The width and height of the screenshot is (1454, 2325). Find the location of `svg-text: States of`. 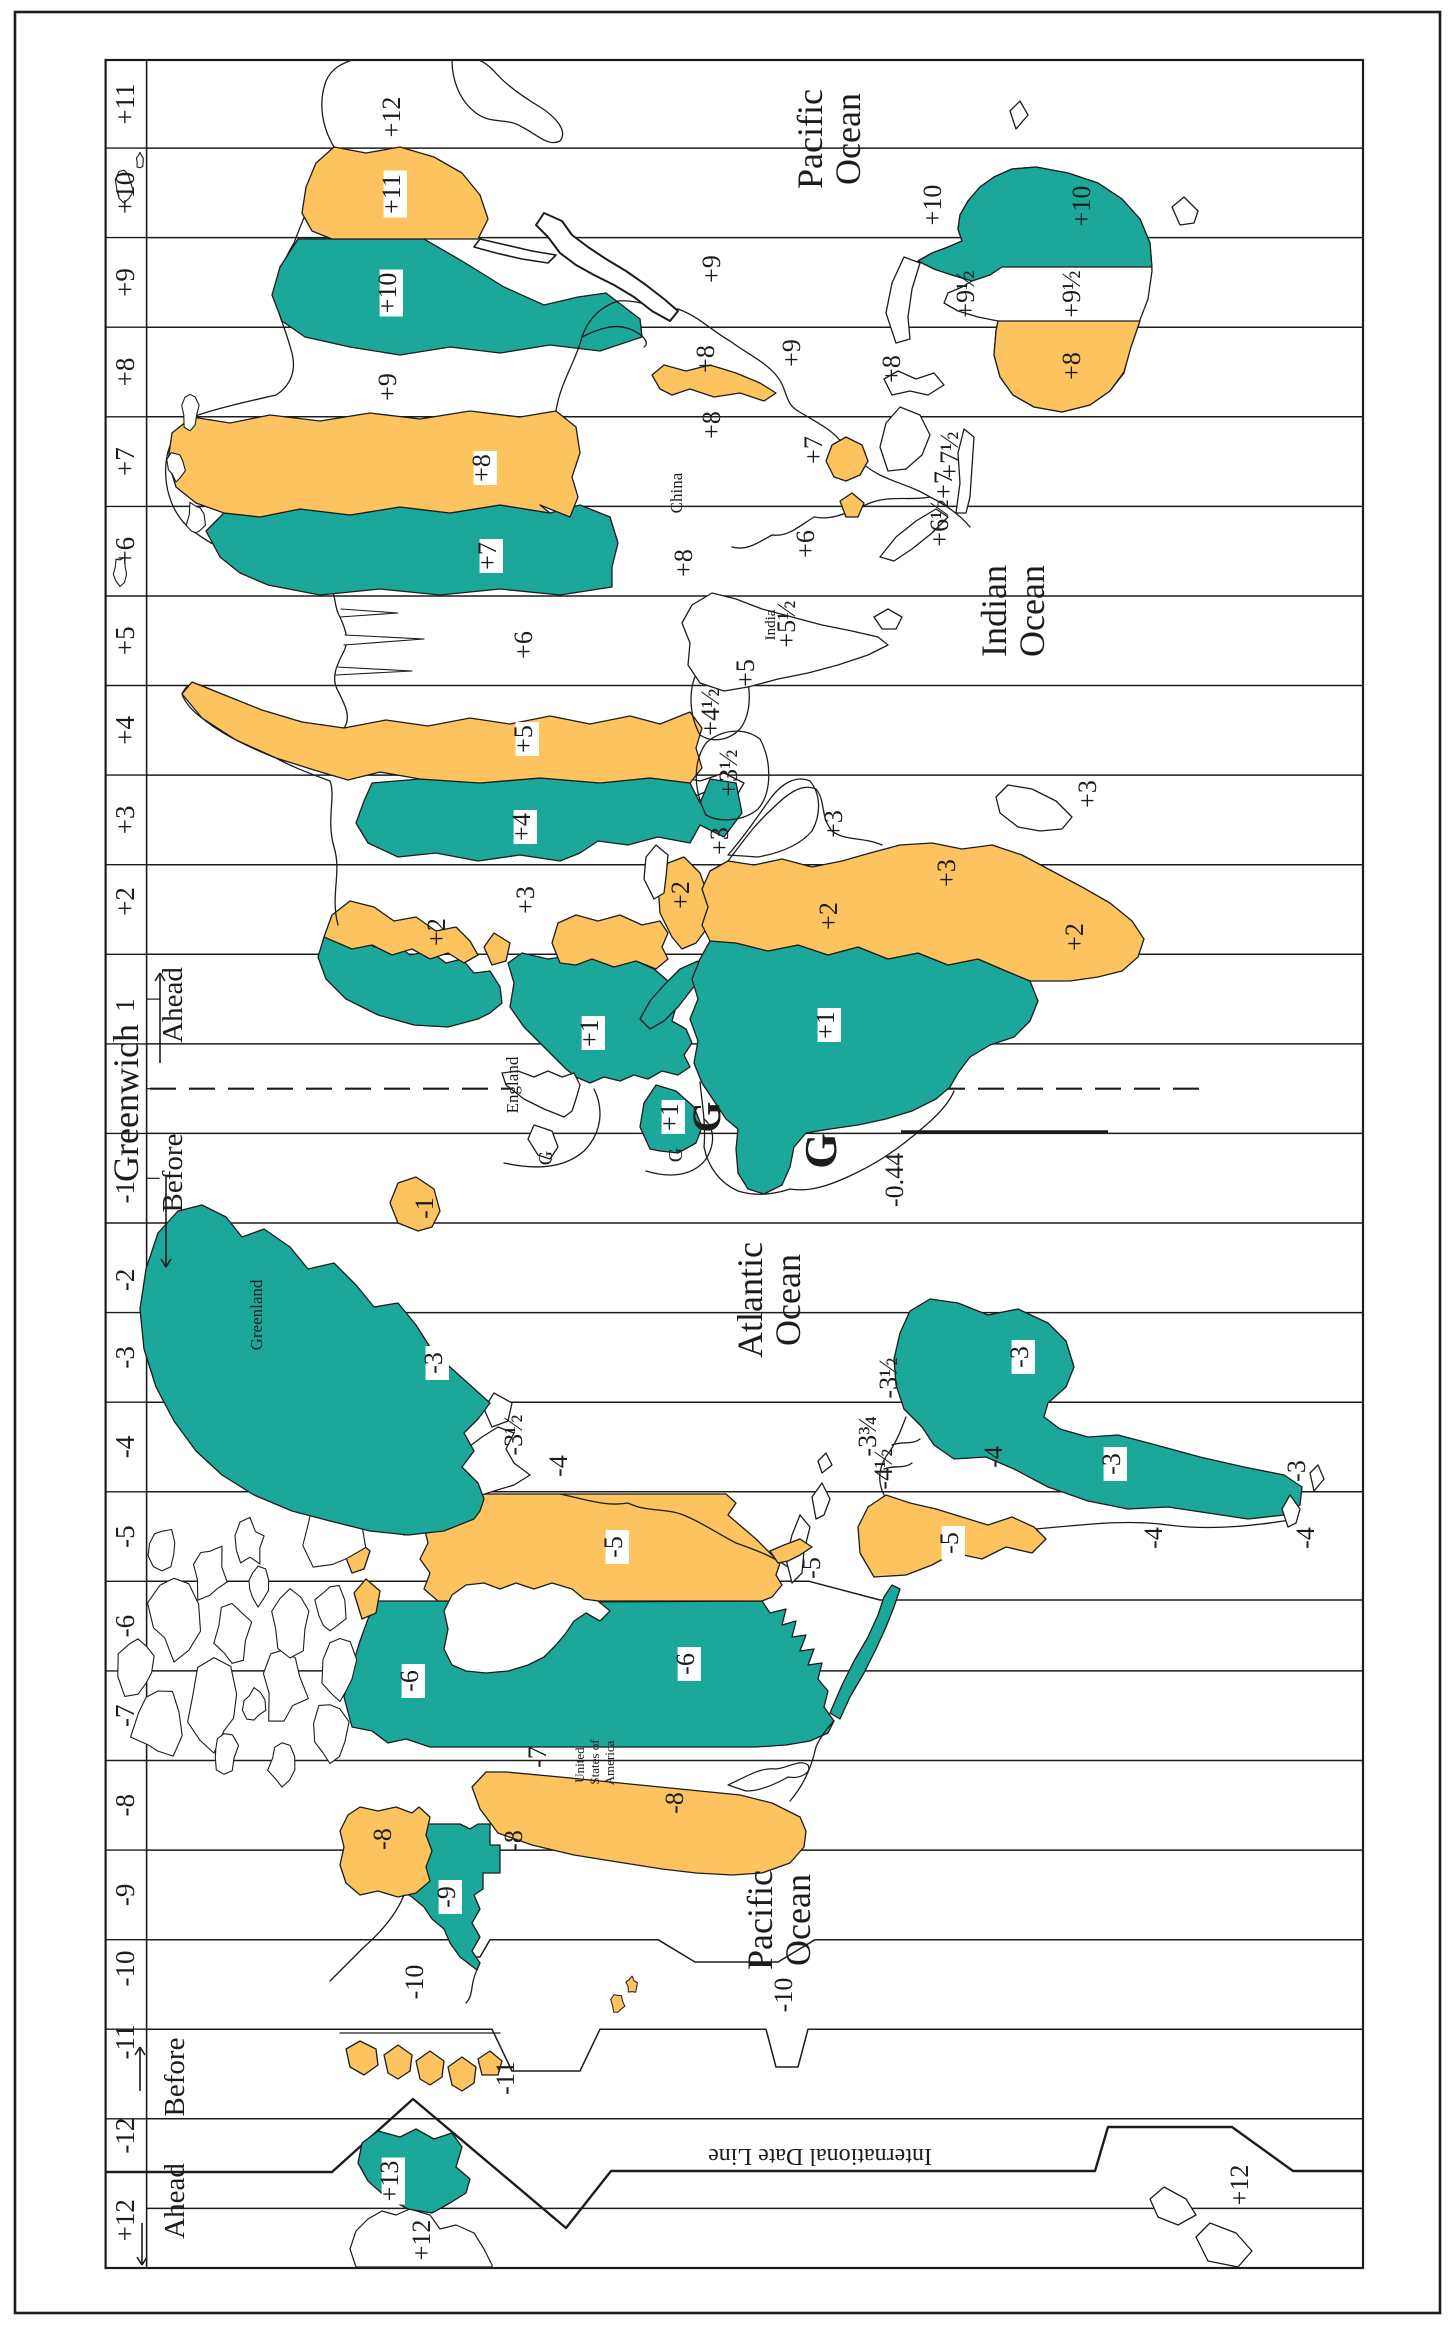

svg-text: States of is located at coordinates (594, 1762).